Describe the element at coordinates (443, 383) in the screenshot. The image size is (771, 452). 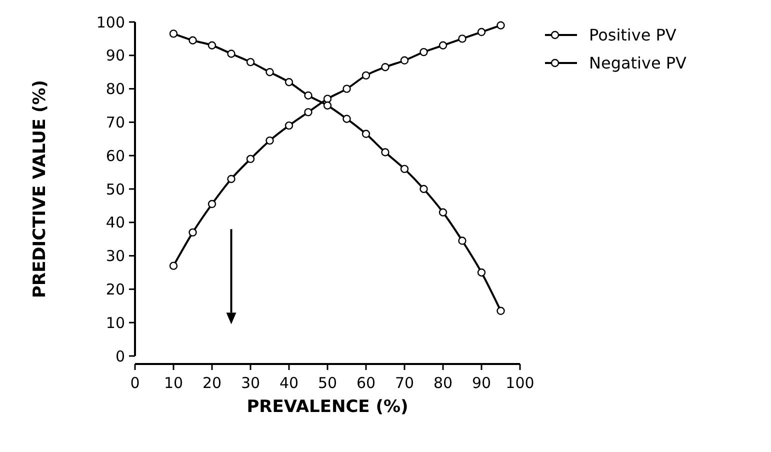
I see `x-tick-label: 80` at that location.